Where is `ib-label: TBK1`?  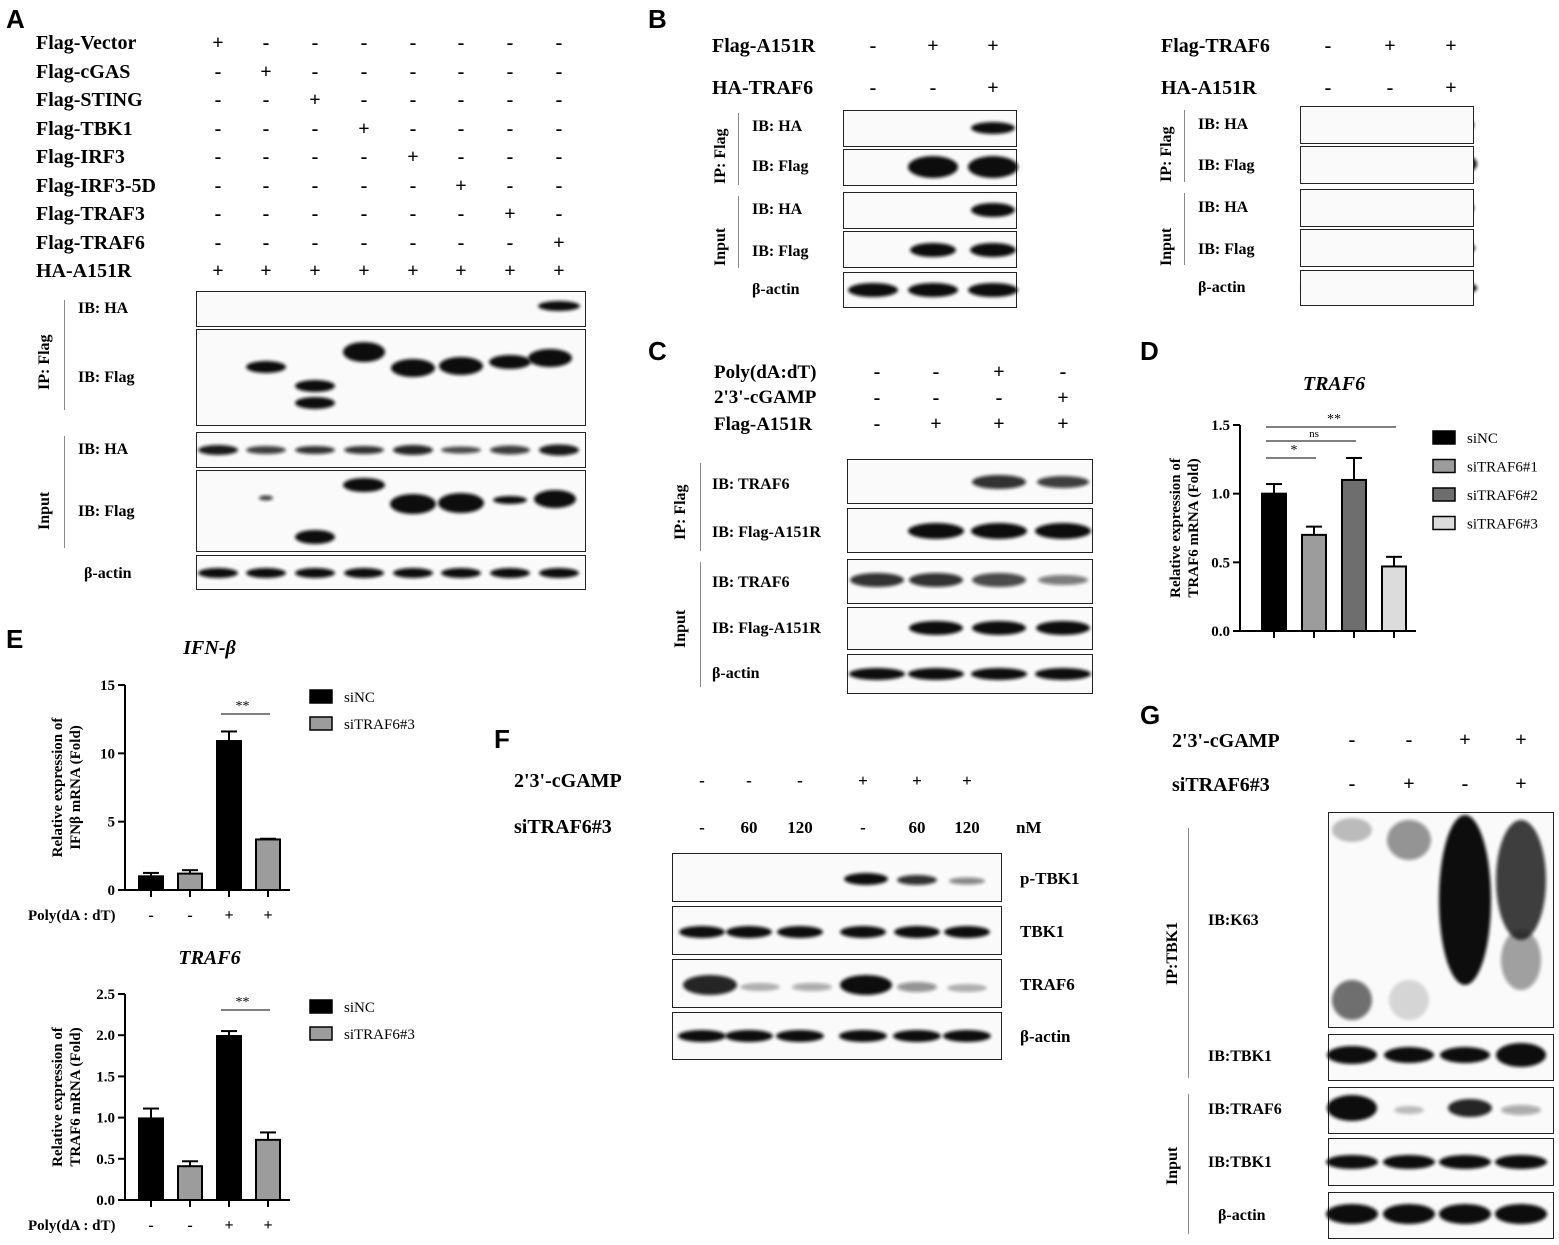 ib-label: TBK1 is located at coordinates (1042, 931).